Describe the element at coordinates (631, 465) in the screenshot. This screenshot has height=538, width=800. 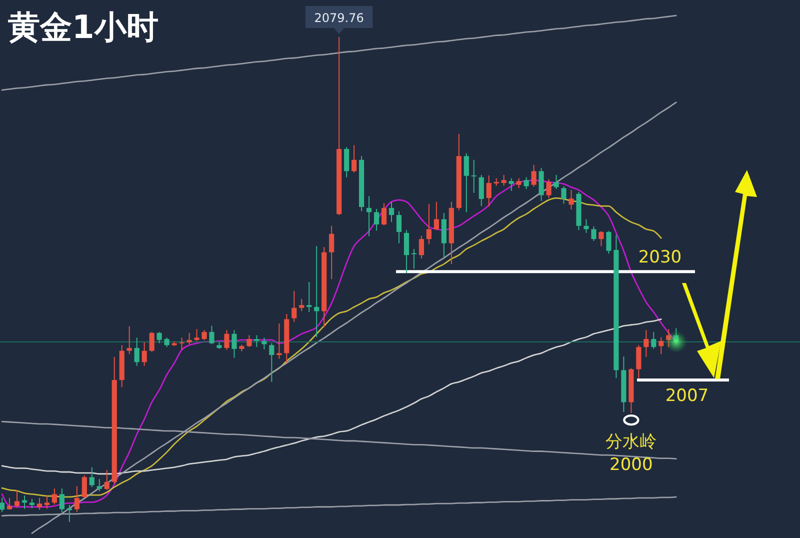
I see `annotation: 2000` at that location.